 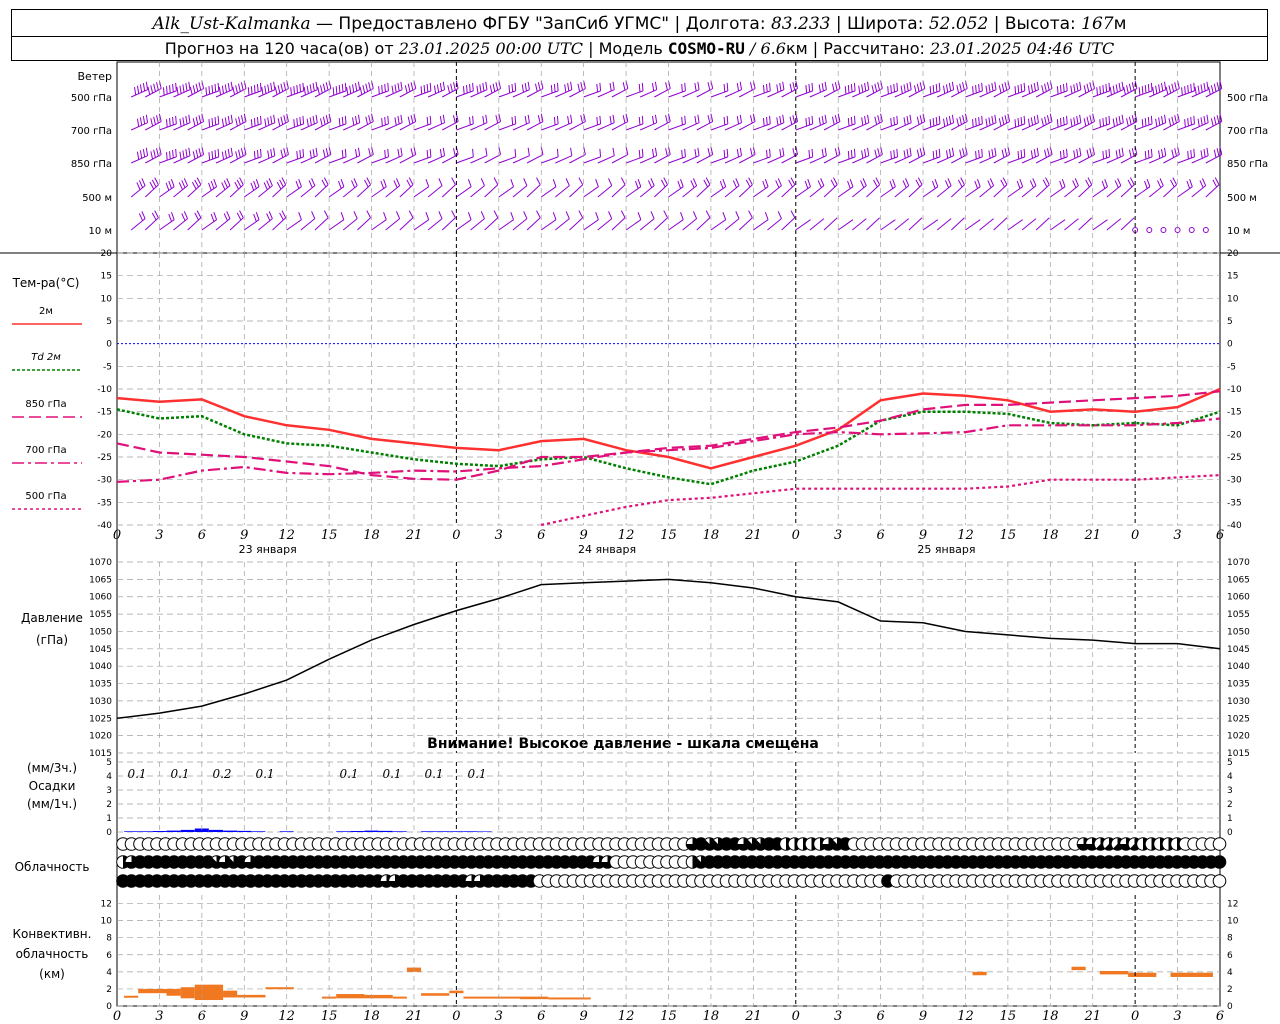 I want to click on hour-label-temp: 6, so click(x=202, y=535).